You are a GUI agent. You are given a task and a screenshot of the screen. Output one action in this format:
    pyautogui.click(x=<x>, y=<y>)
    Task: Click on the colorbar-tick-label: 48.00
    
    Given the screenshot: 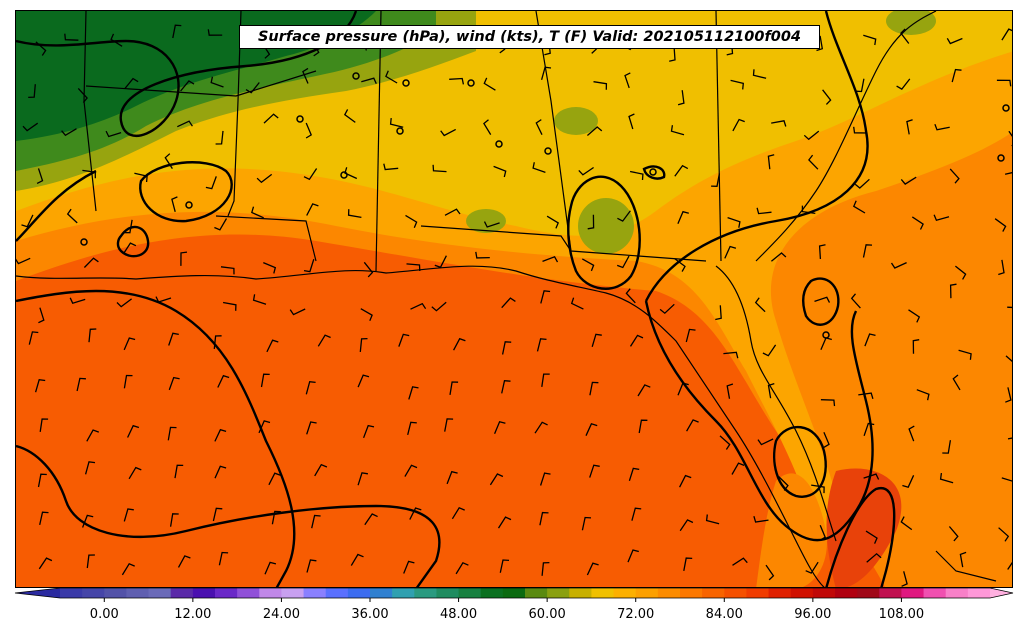 What is the action you would take?
    pyautogui.click(x=458, y=614)
    